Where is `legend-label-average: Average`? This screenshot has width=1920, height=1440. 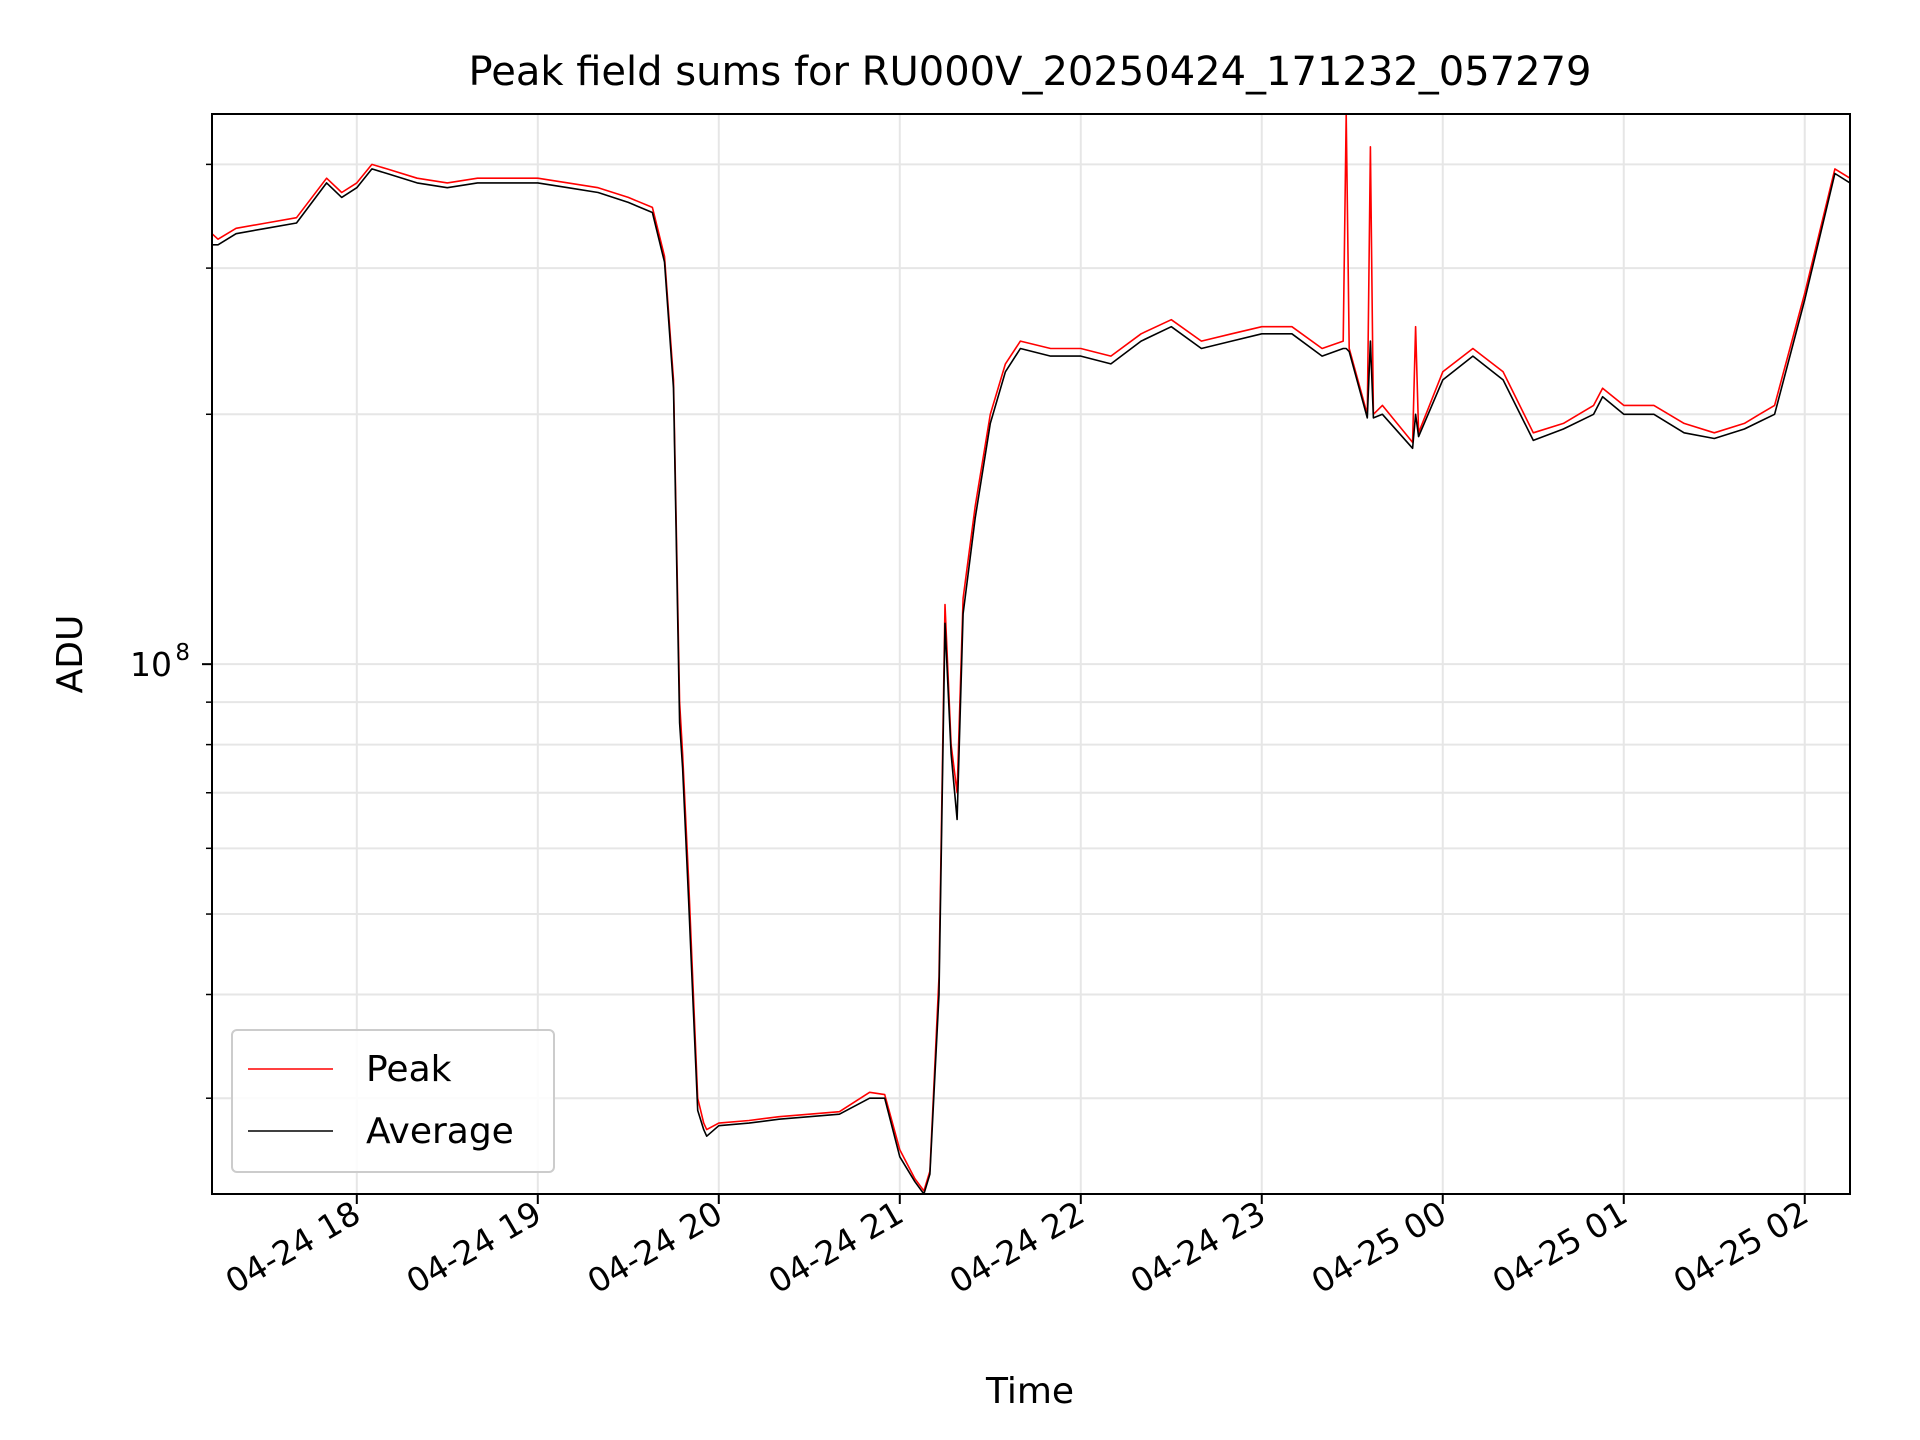 legend-label-average: Average is located at coordinates (440, 1131).